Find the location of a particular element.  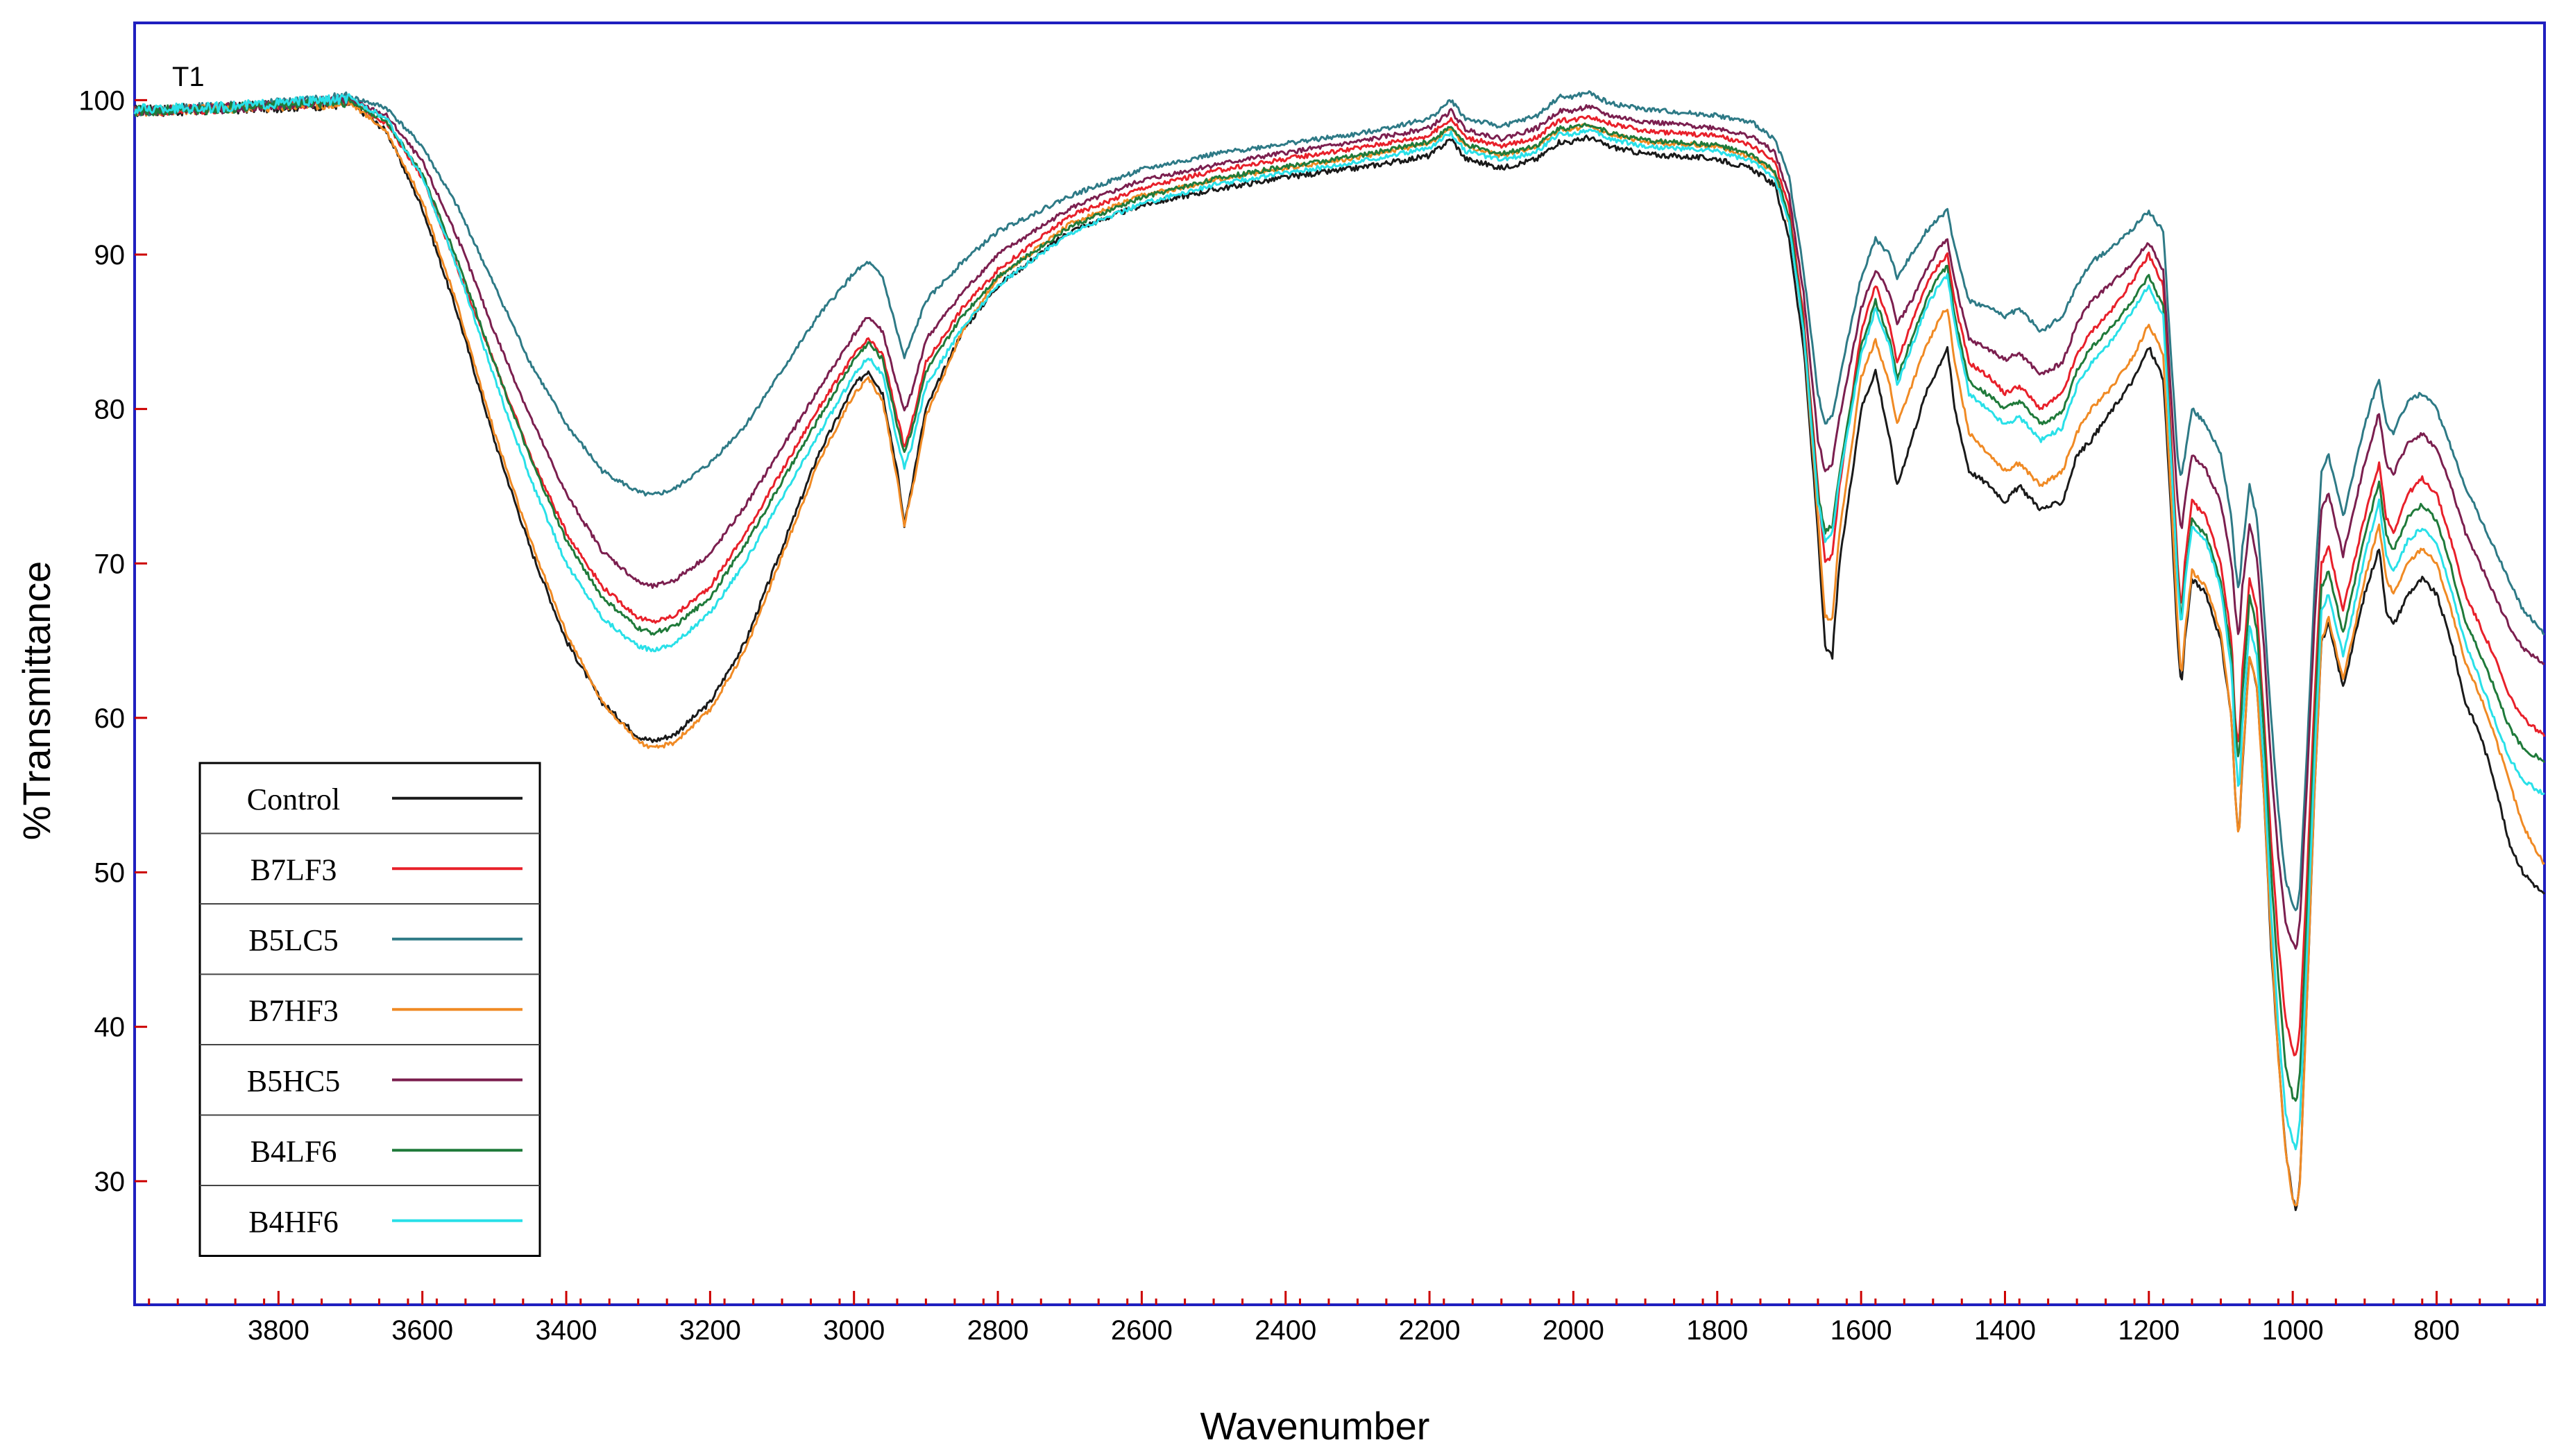

y-tick-label: 40 is located at coordinates (110, 1027).